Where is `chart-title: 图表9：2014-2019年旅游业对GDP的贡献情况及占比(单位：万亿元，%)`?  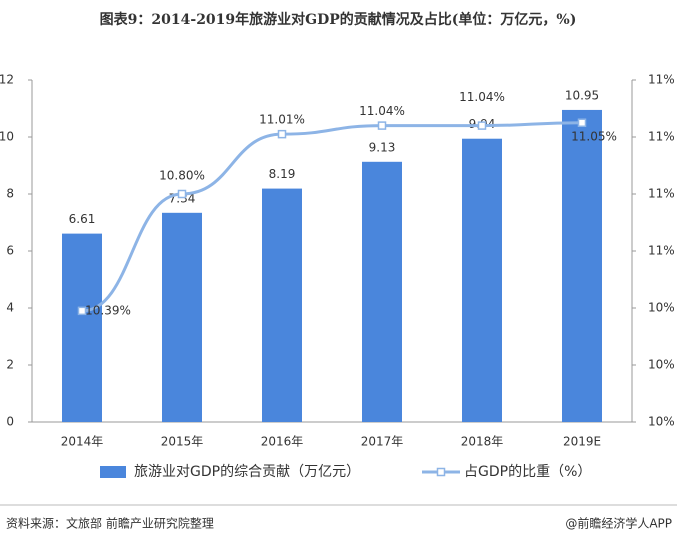
chart-title: 图表9：2014-2019年旅游业对GDP的贡献情况及占比(单位：万亿元，%) is located at coordinates (338, 19).